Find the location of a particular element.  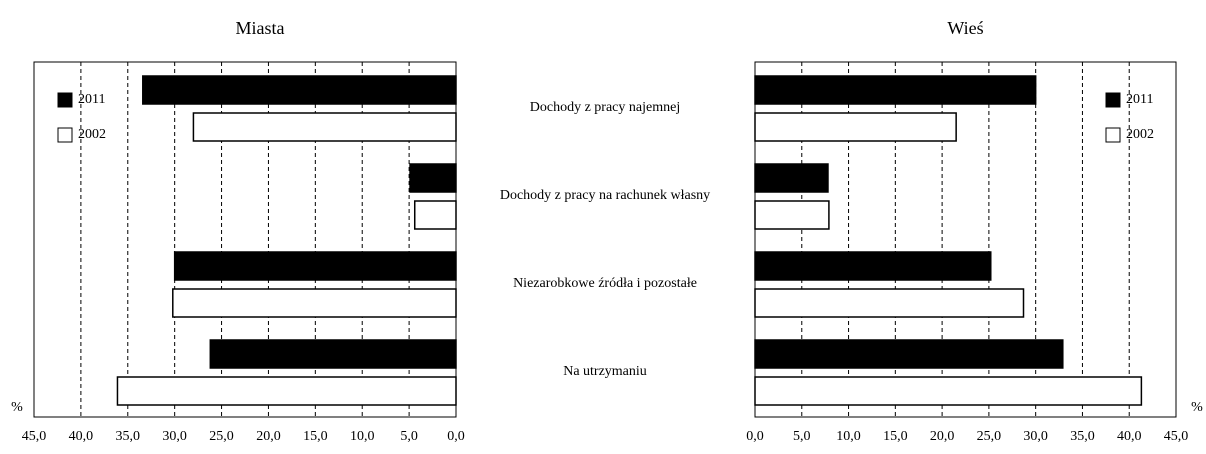

chart-title: Miasta is located at coordinates (260, 28).